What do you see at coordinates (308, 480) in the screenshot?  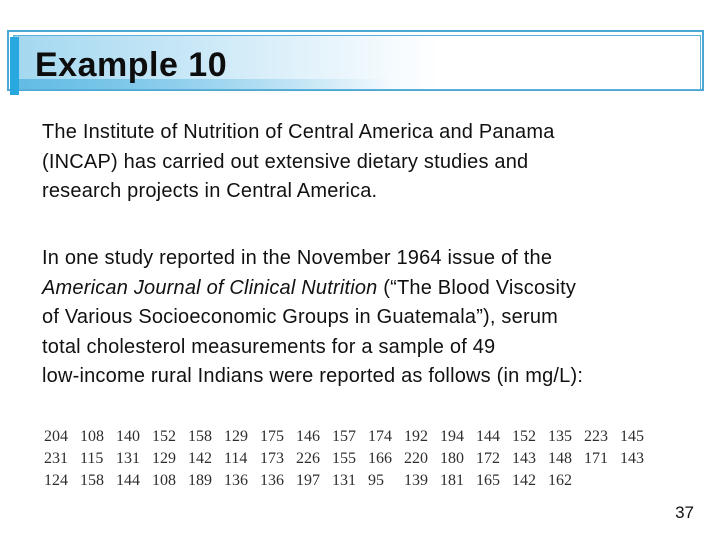 I see `table-cell: 197` at bounding box center [308, 480].